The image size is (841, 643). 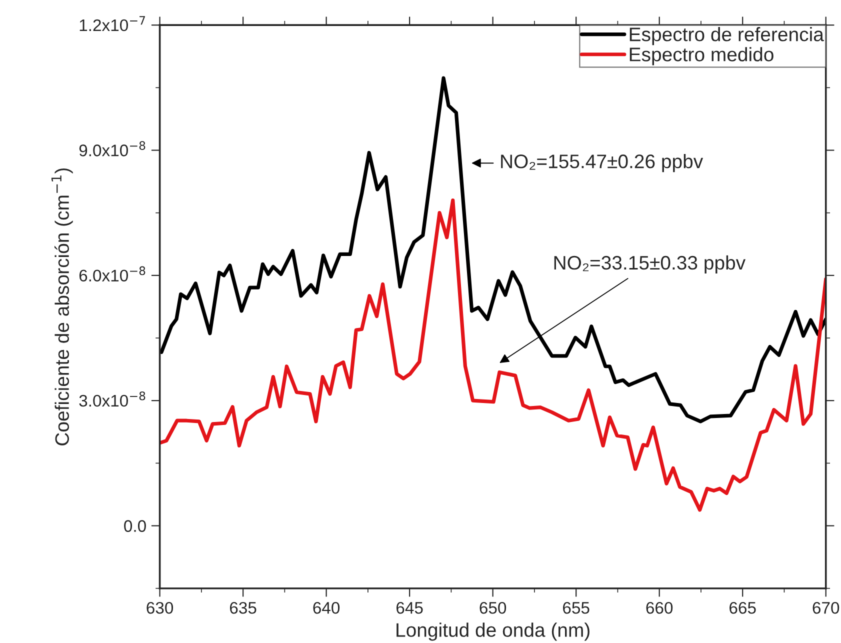 What do you see at coordinates (243, 608) in the screenshot?
I see `x-tick-label: 635` at bounding box center [243, 608].